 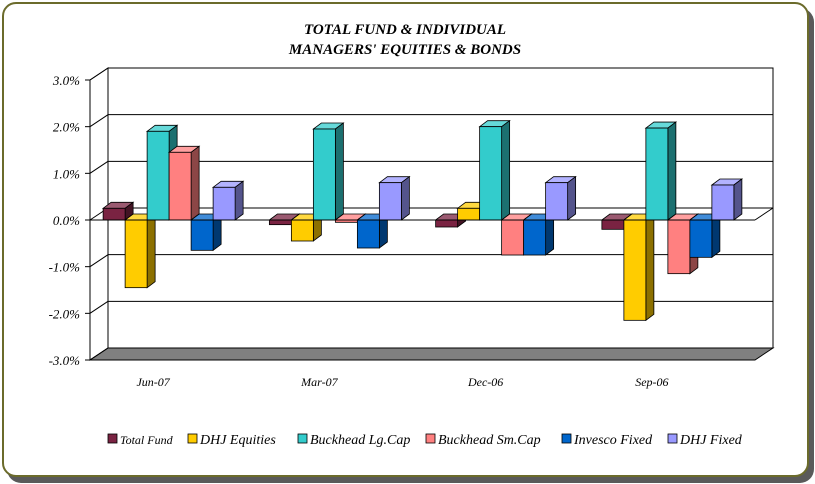 I want to click on legend-label: Total Fund, so click(x=147, y=440).